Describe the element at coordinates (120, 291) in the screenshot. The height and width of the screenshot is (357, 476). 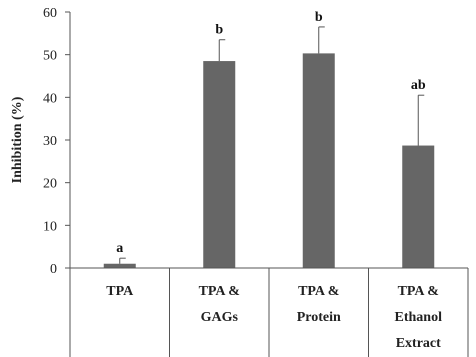
I see `category-label: TPA` at that location.